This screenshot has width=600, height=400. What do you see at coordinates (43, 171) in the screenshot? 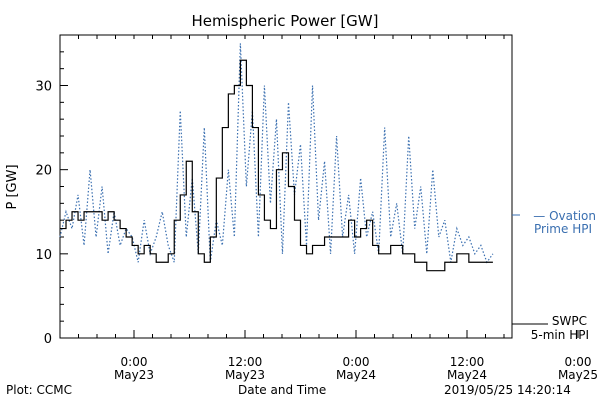
I see `y-tick-label: 20` at bounding box center [43, 171].